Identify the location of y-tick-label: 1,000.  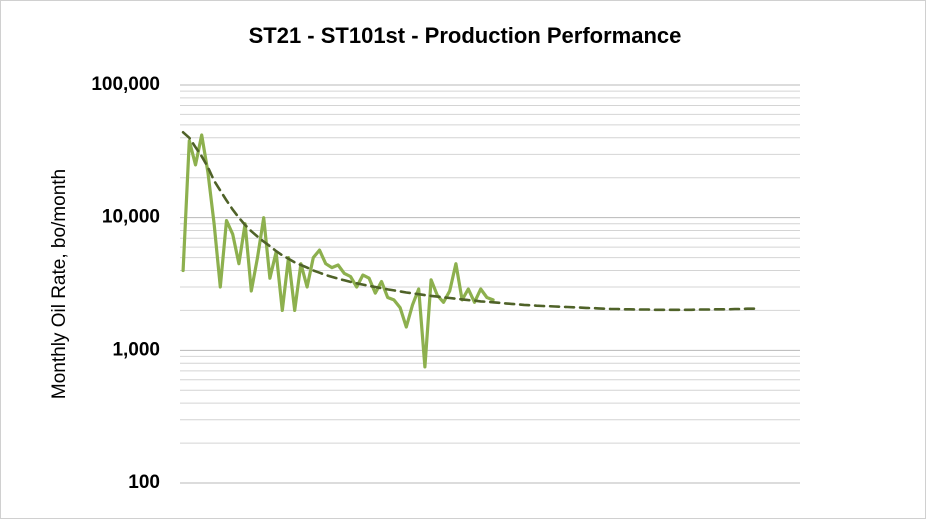
(136, 349).